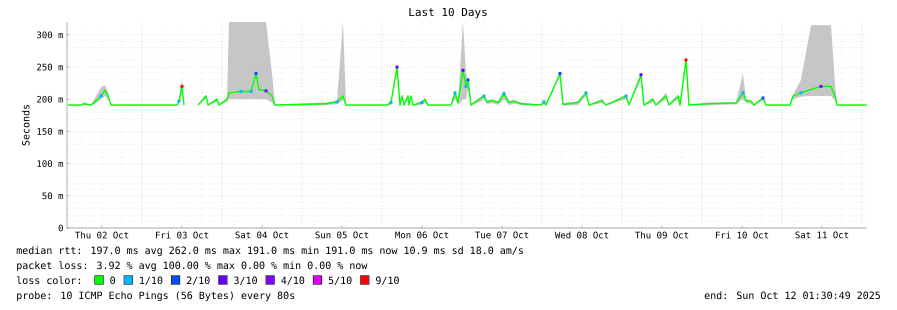 This screenshot has height=310, width=897. What do you see at coordinates (742, 235) in the screenshot?
I see `x-tick-label: Fri 10 Oct` at bounding box center [742, 235].